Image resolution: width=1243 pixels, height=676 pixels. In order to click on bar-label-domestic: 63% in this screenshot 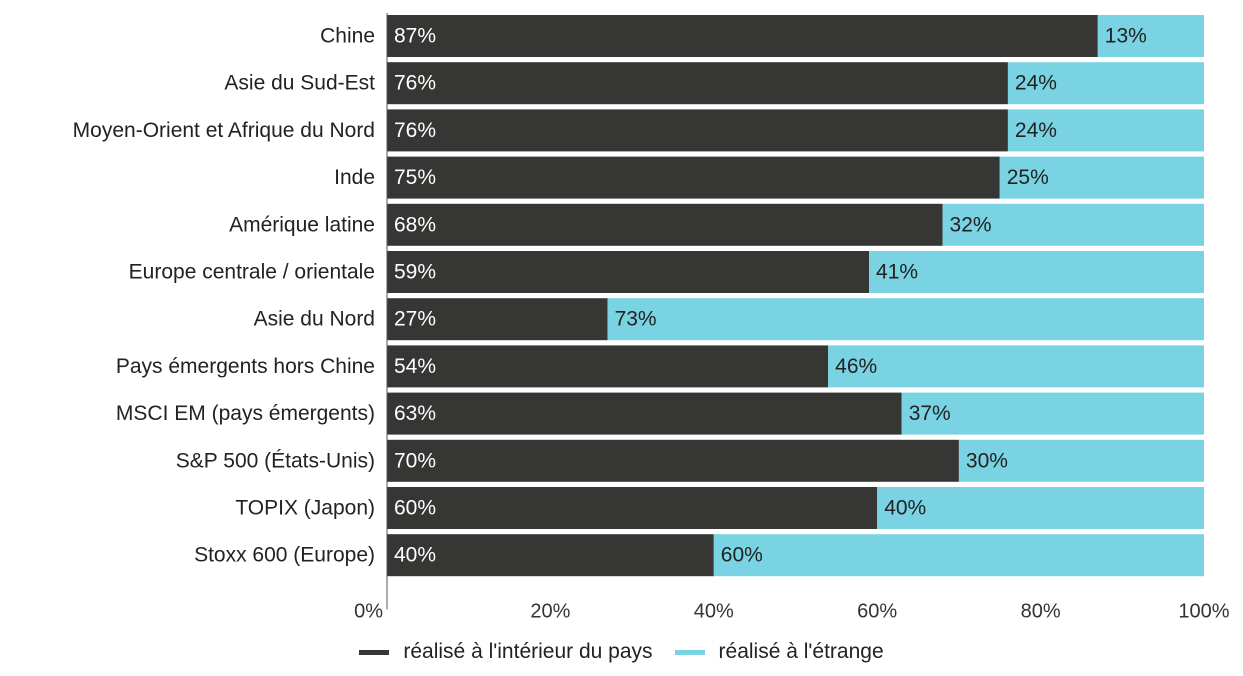, I will do `click(415, 413)`.